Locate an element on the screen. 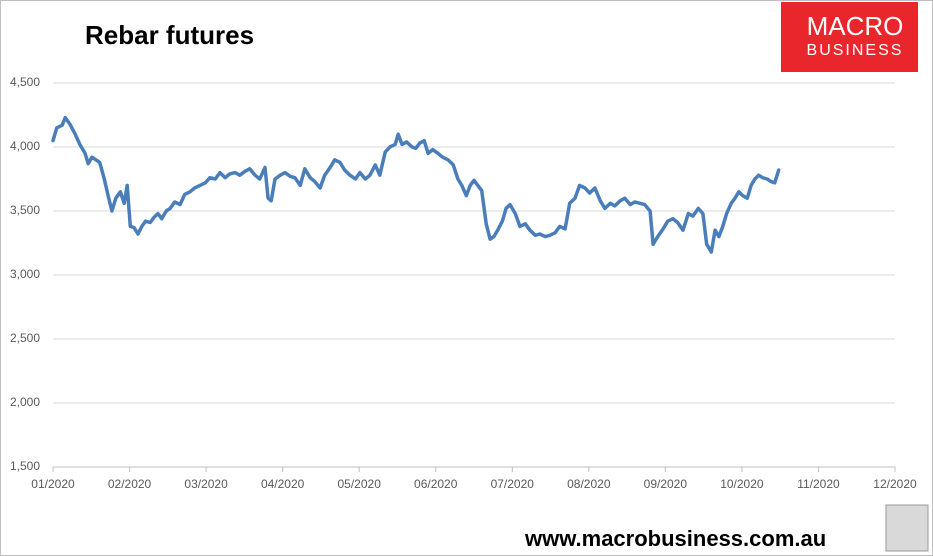 This screenshot has height=556, width=933. chart-title: Rebar futures is located at coordinates (169, 35).